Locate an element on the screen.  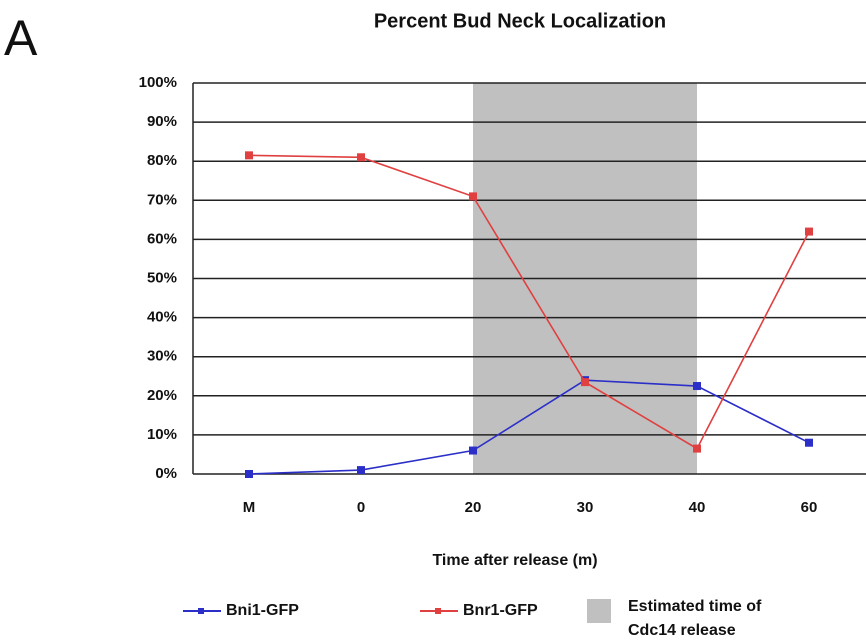
y-tick-label: 60% is located at coordinates (162, 238).